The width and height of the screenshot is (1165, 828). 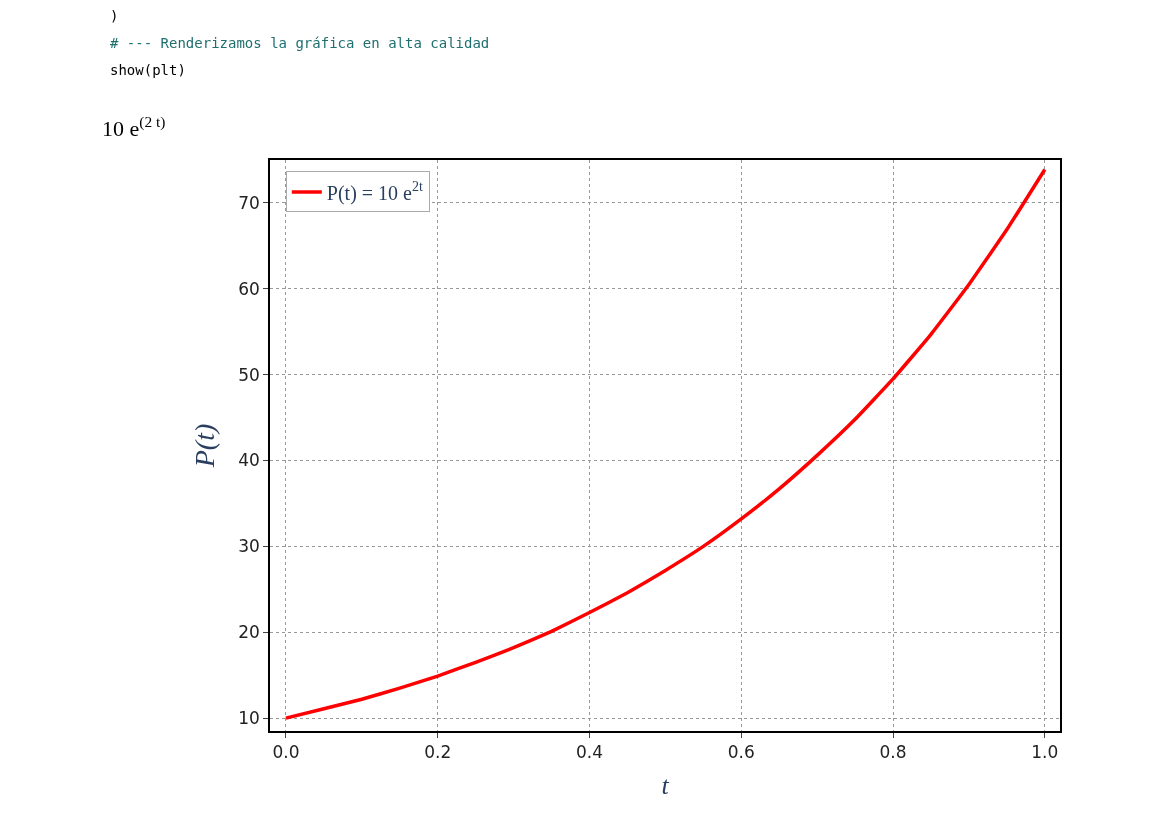 I want to click on y-tick-label: 70, so click(x=249, y=202).